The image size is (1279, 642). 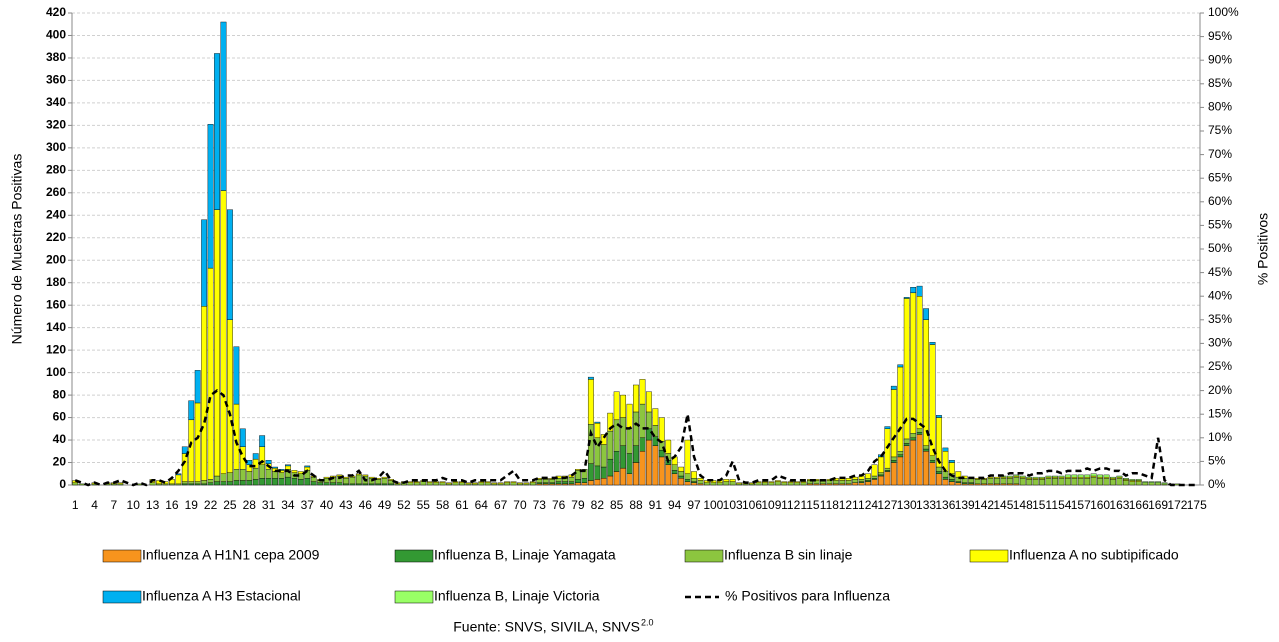 I want to click on x-tick-label: 16, so click(x=172, y=505).